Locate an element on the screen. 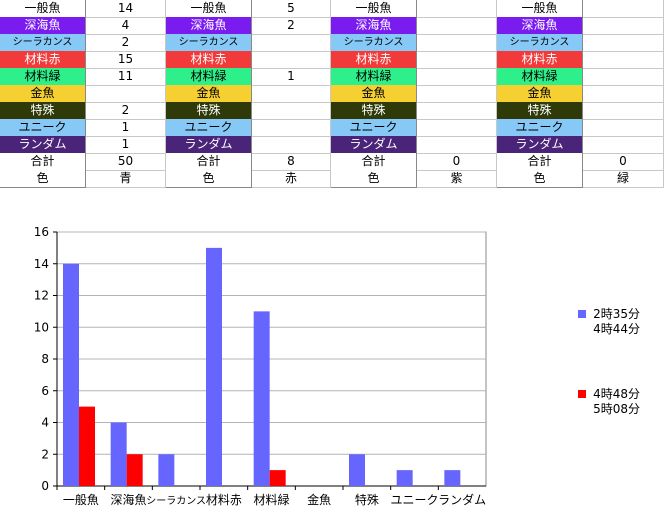 Image resolution: width=664 pixels, height=518 pixels. row-value: 4 is located at coordinates (126, 26).